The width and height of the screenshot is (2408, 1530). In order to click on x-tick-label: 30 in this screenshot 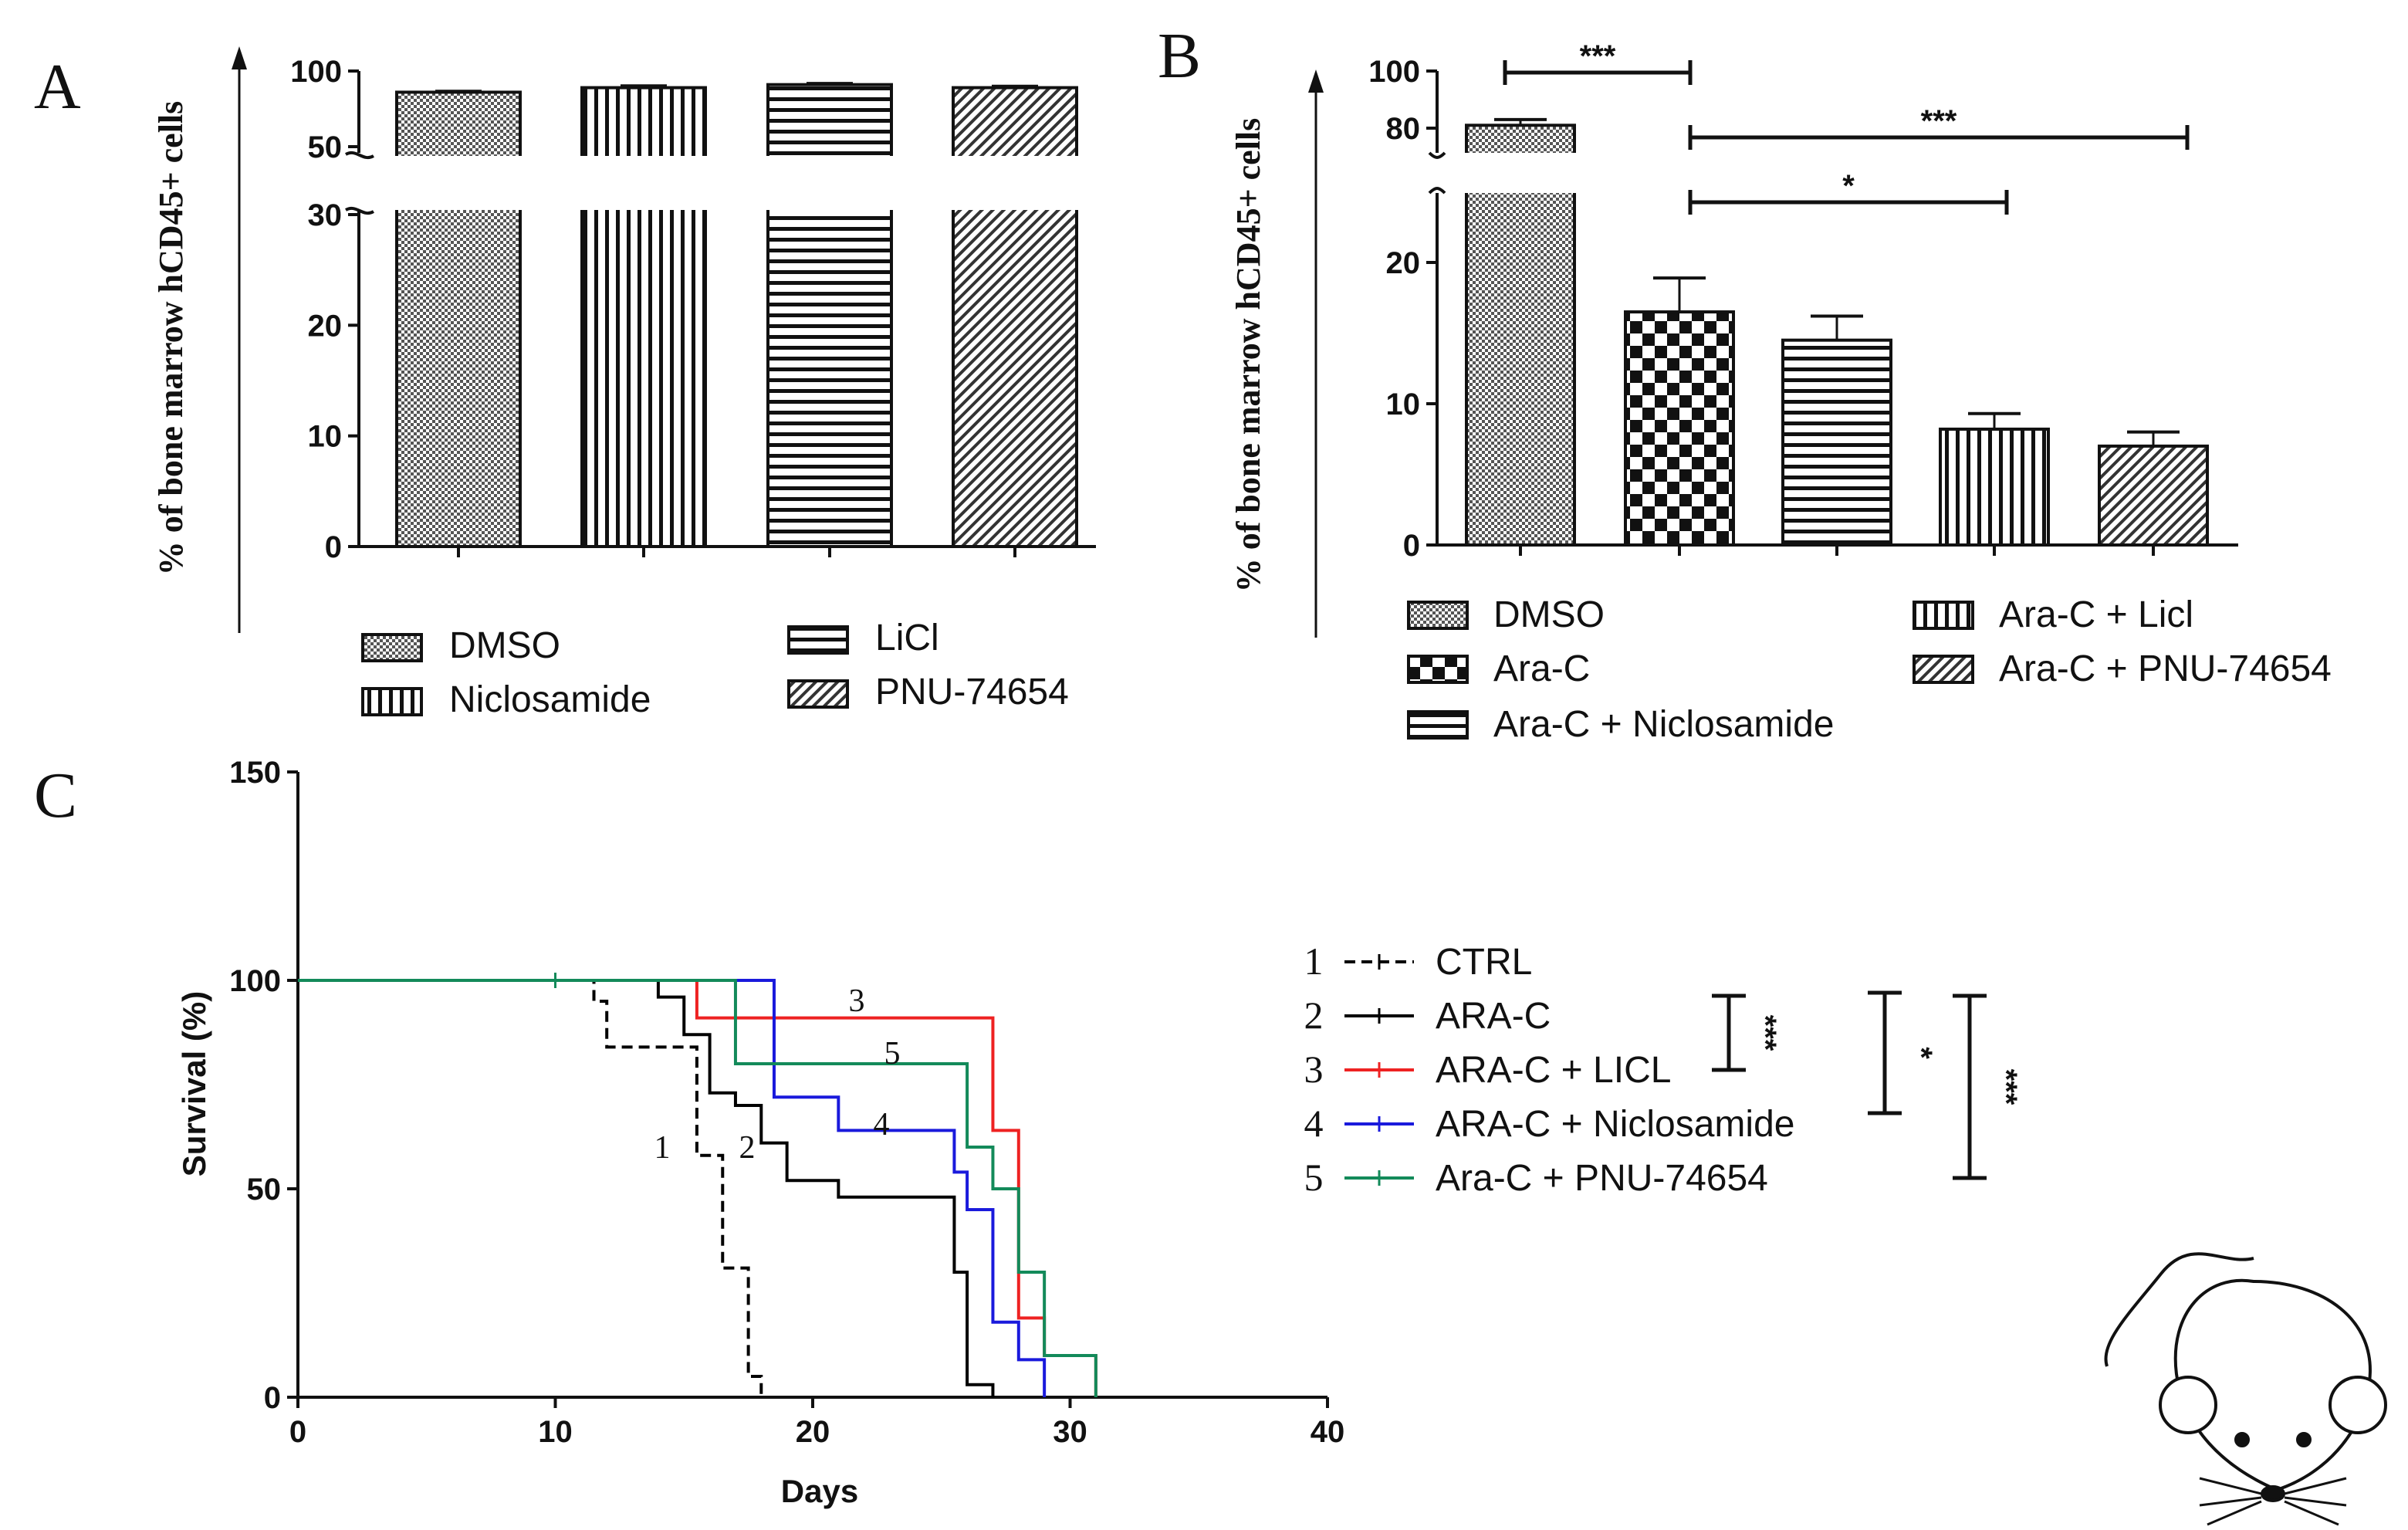, I will do `click(1070, 1432)`.